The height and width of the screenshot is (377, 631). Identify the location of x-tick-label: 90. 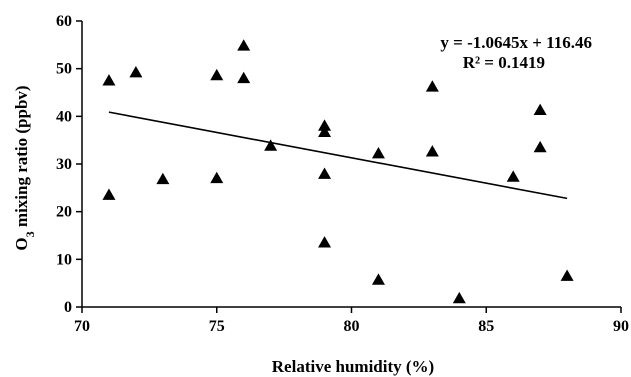
(621, 326).